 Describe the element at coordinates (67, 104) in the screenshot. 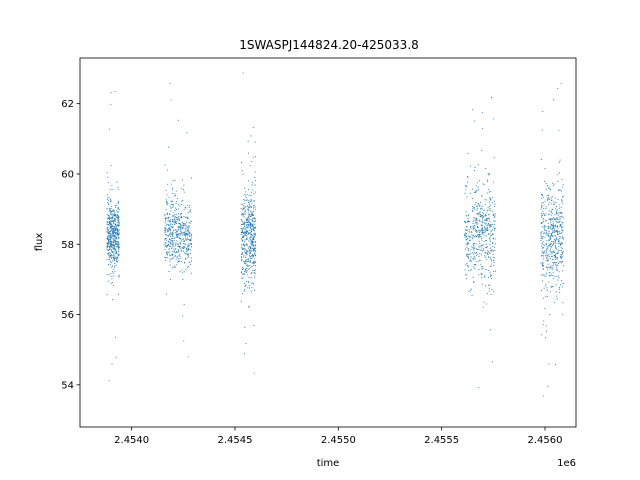

I see `y-tick-label: 62` at that location.